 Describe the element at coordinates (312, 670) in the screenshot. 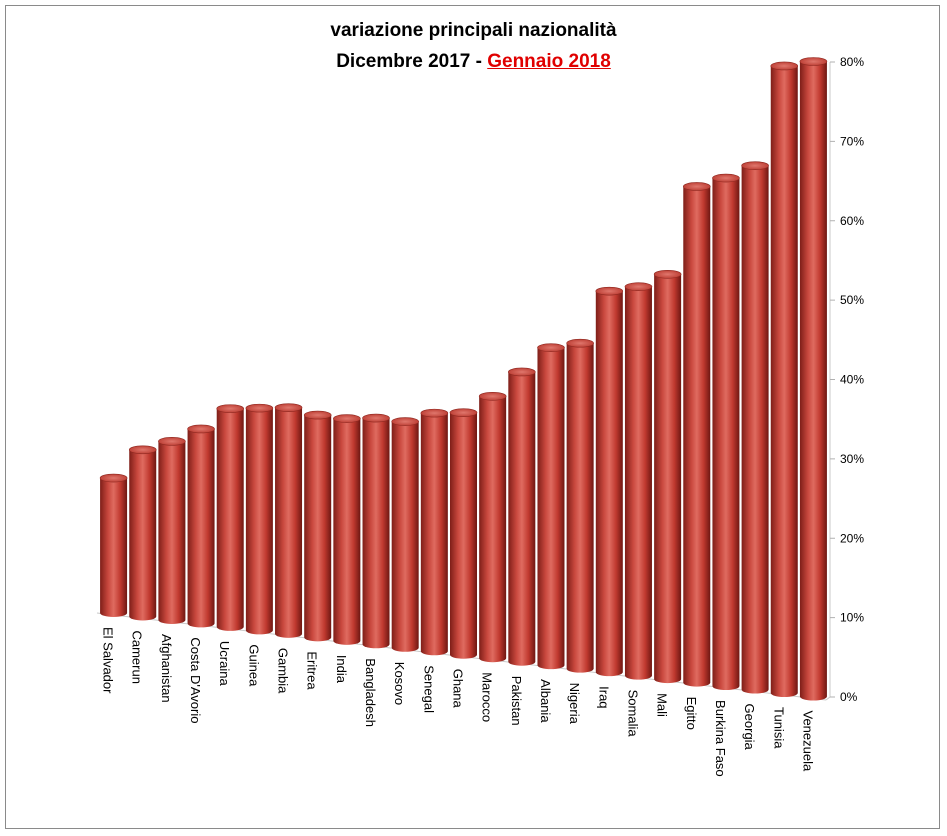

I see `category-label: Eritrea` at that location.